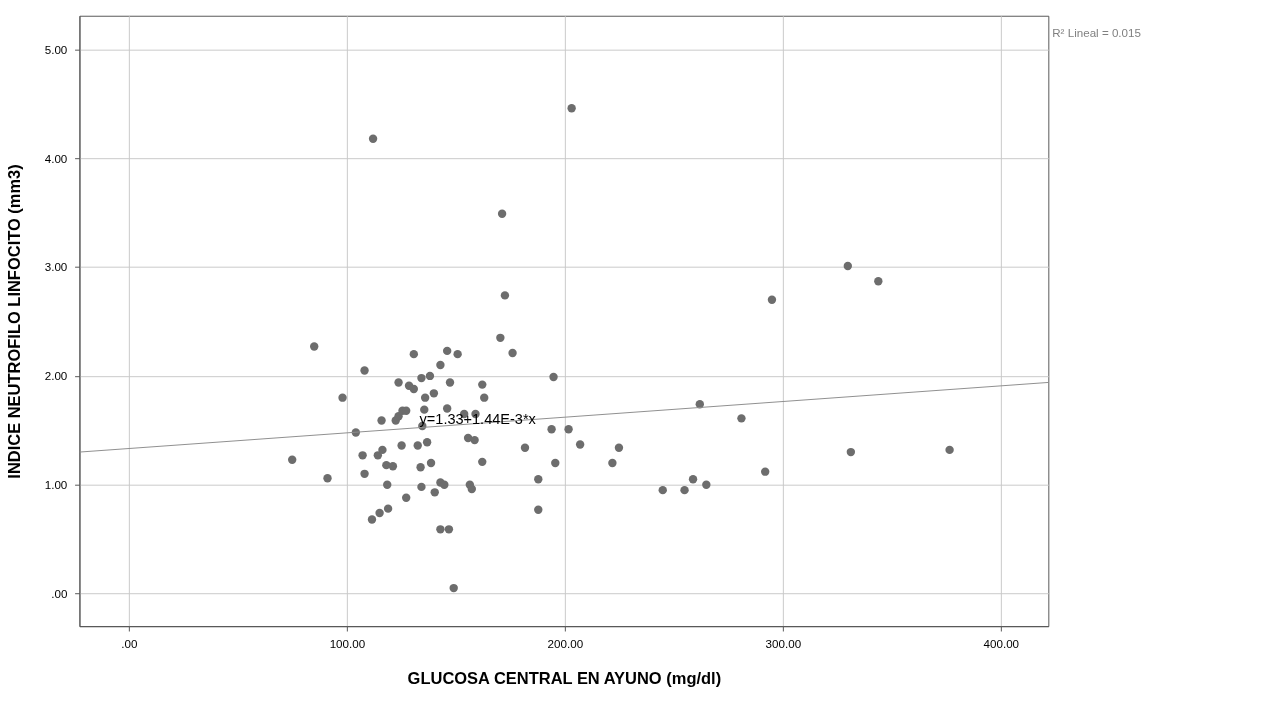  I want to click on y-tick-label: 5.00, so click(56, 49).